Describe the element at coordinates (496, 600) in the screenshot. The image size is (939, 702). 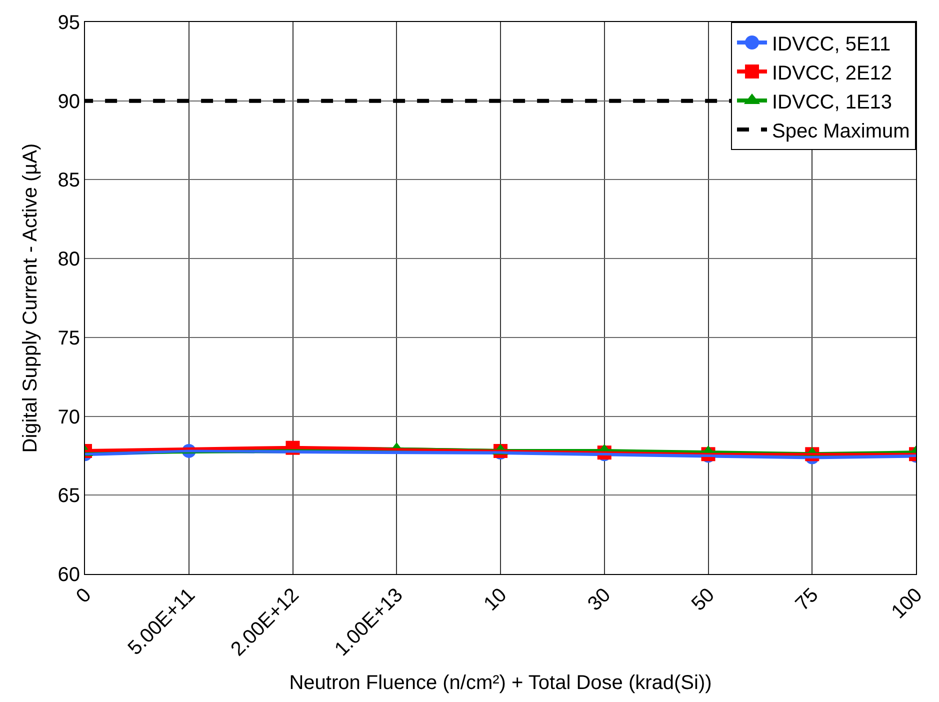
I see `x-tick-label: 10` at that location.